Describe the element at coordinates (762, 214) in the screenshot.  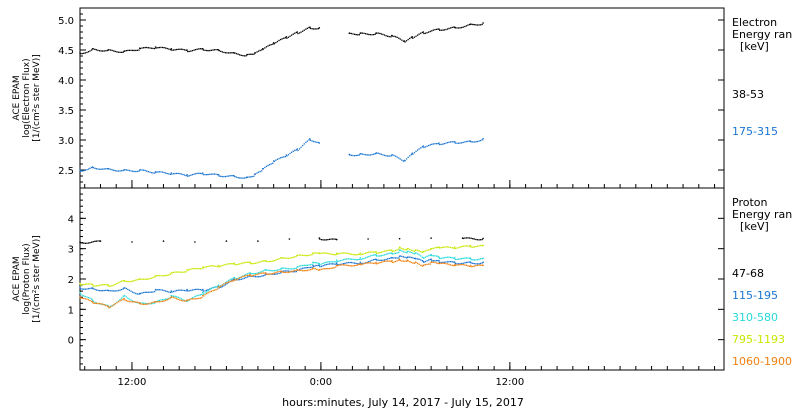
I see `proton-legend-title-line: Energy ran` at that location.